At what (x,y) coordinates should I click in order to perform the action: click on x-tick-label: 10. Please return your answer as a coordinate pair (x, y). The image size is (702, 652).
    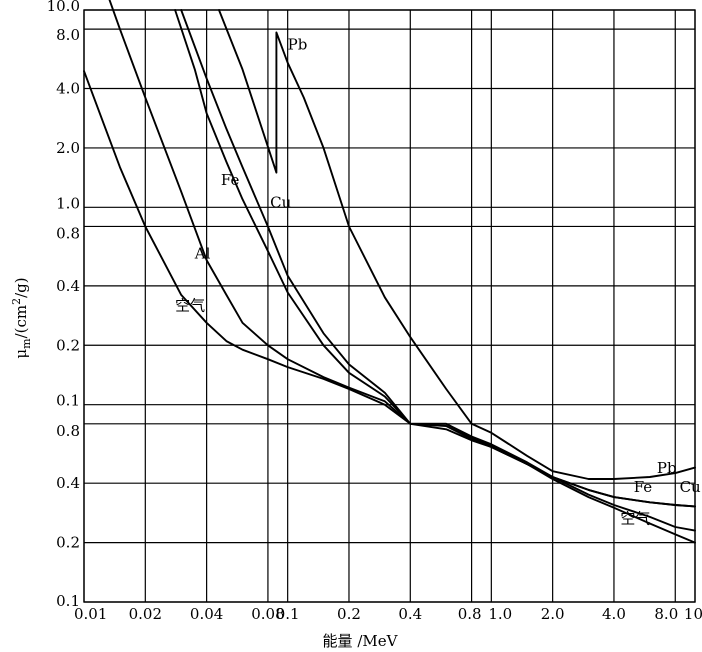
    Looking at the image, I should click on (693, 614).